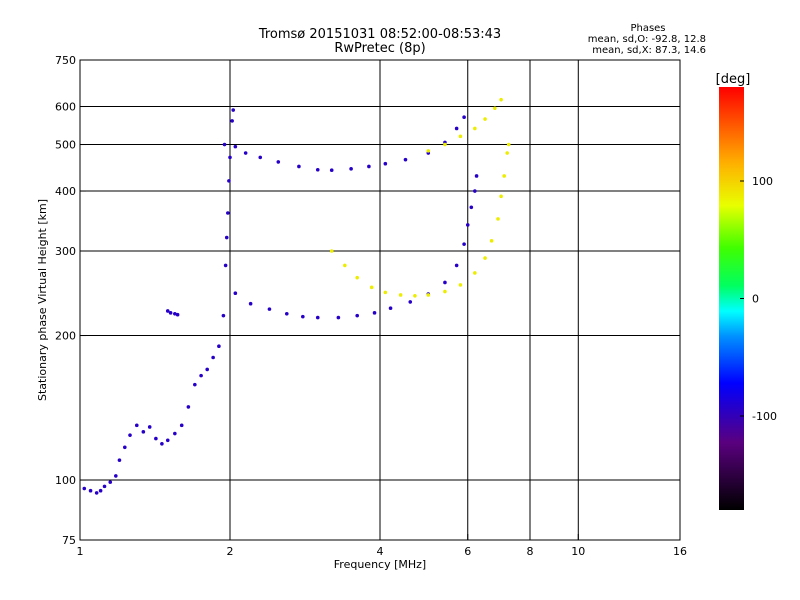 This screenshot has width=800, height=600. What do you see at coordinates (65, 191) in the screenshot?
I see `y-tick-label: 400` at bounding box center [65, 191].